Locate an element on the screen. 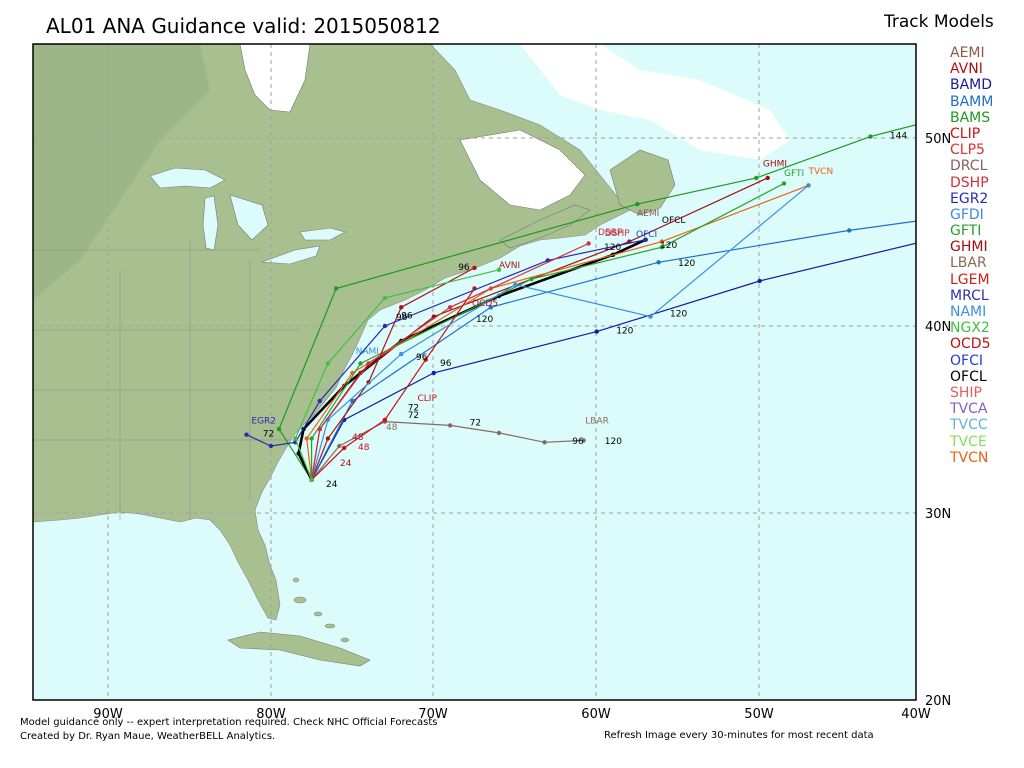 Image resolution: width=1024 pixels, height=768 pixels. legend-item-ocd5: OCD5 is located at coordinates (970, 344).